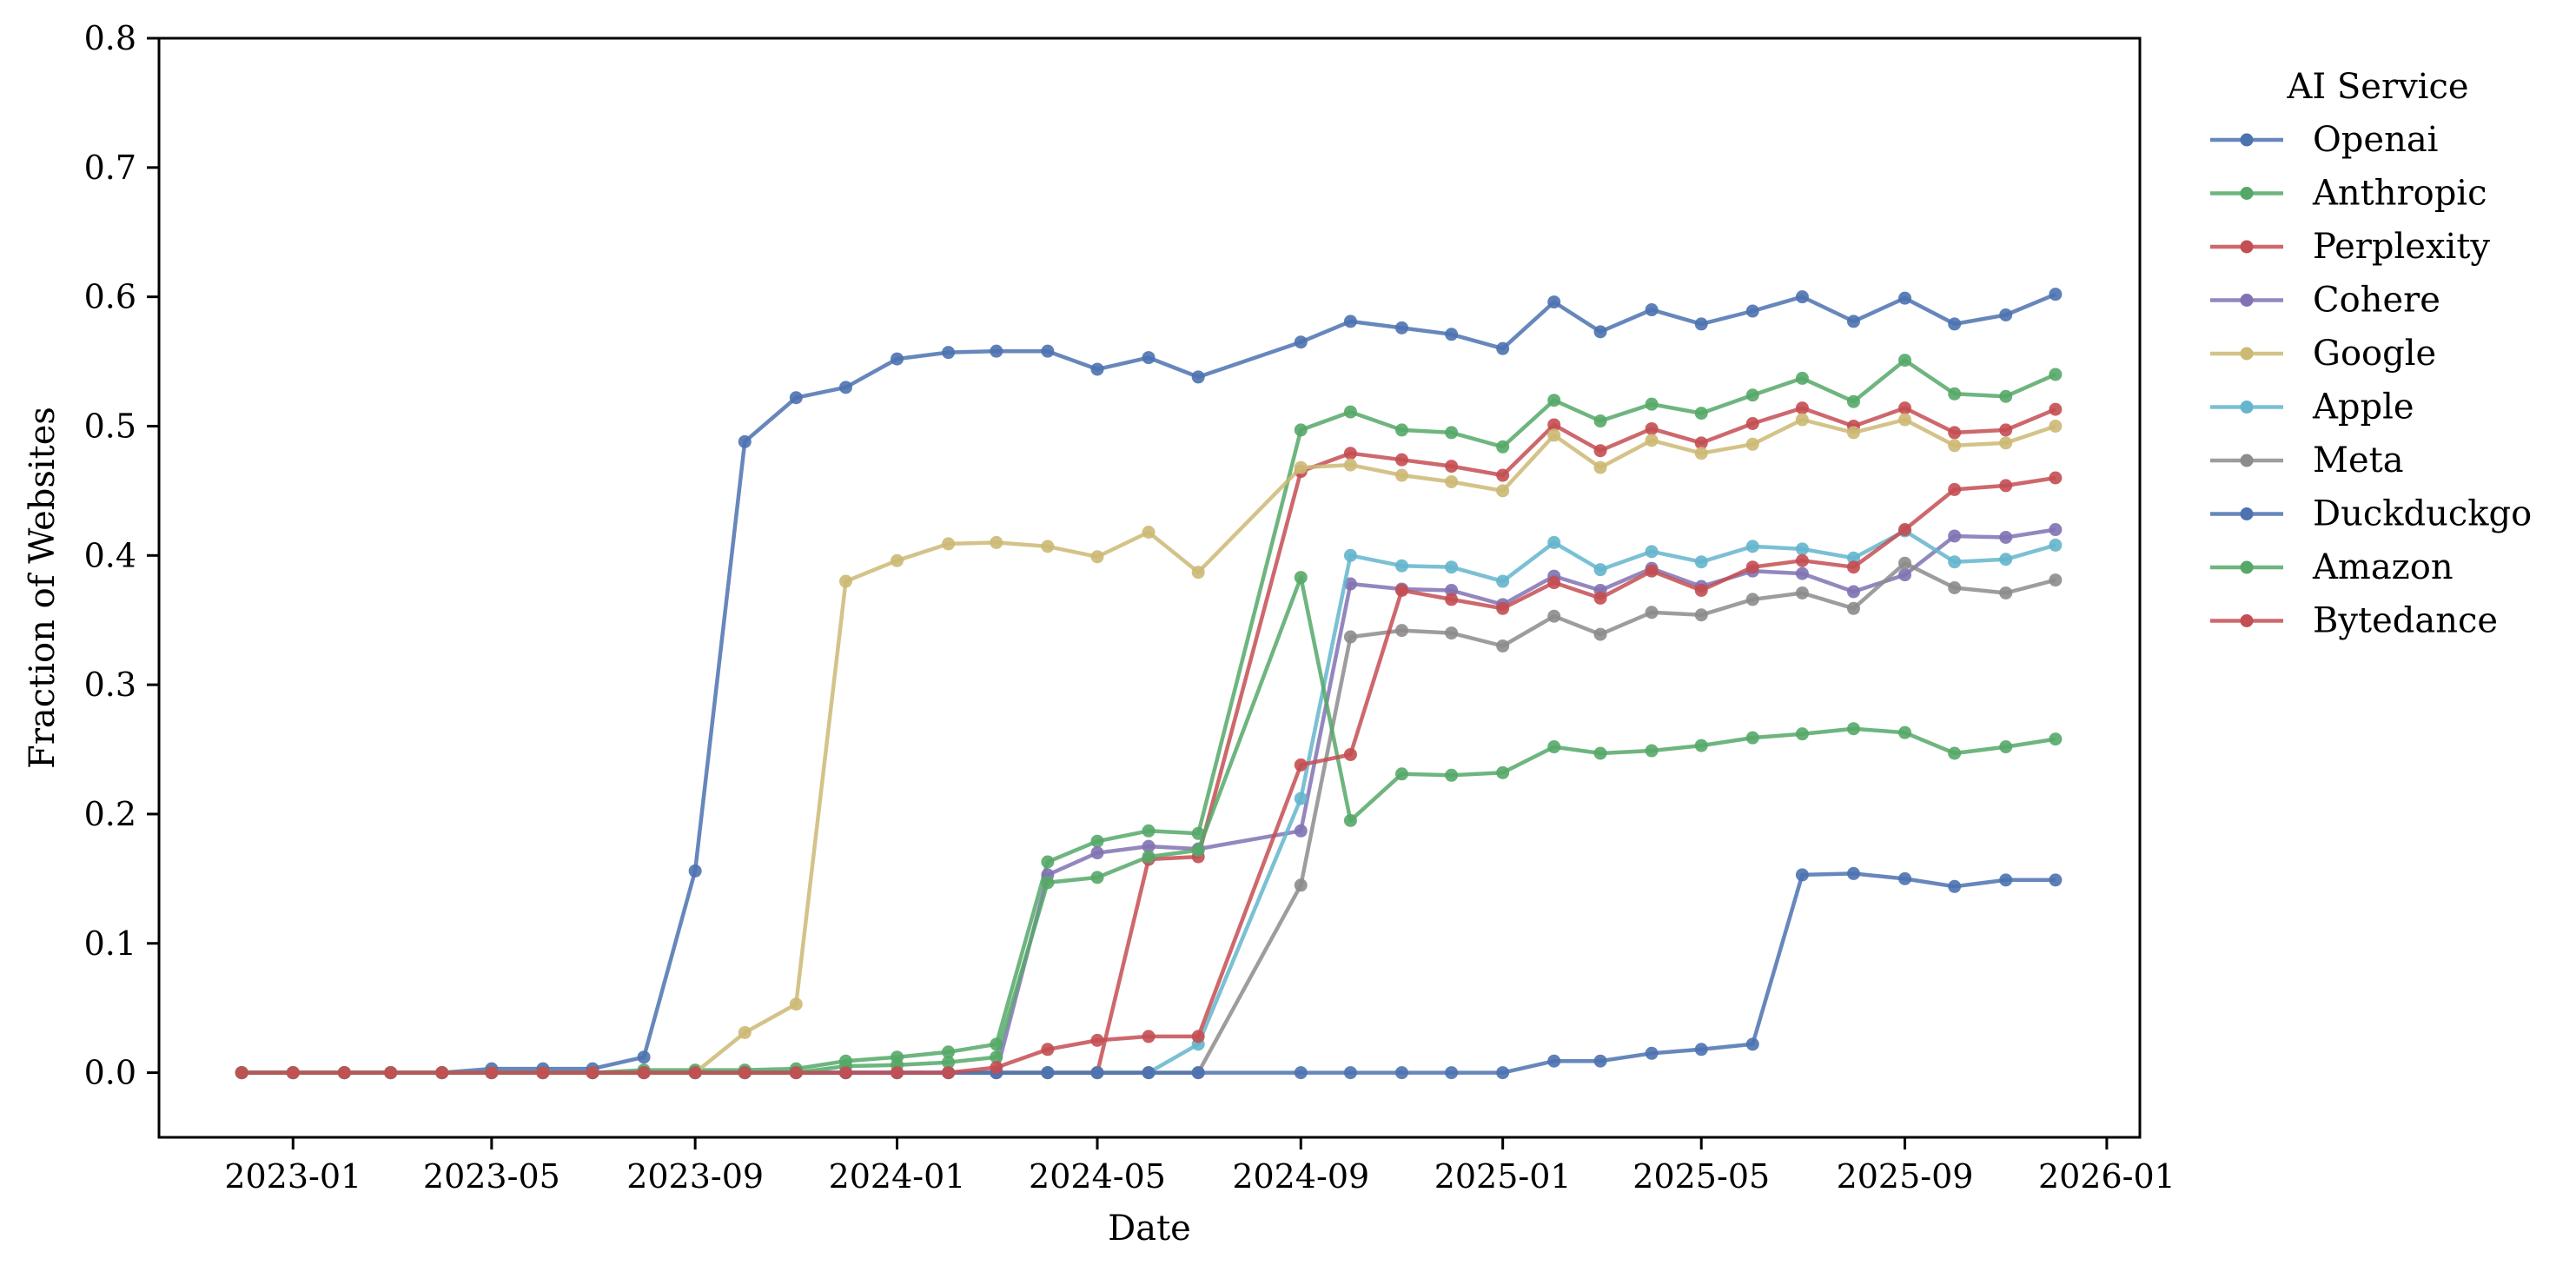 The width and height of the screenshot is (2576, 1272). Describe the element at coordinates (1300, 1176) in the screenshot. I see `x-tick-label: 2024-09` at that location.